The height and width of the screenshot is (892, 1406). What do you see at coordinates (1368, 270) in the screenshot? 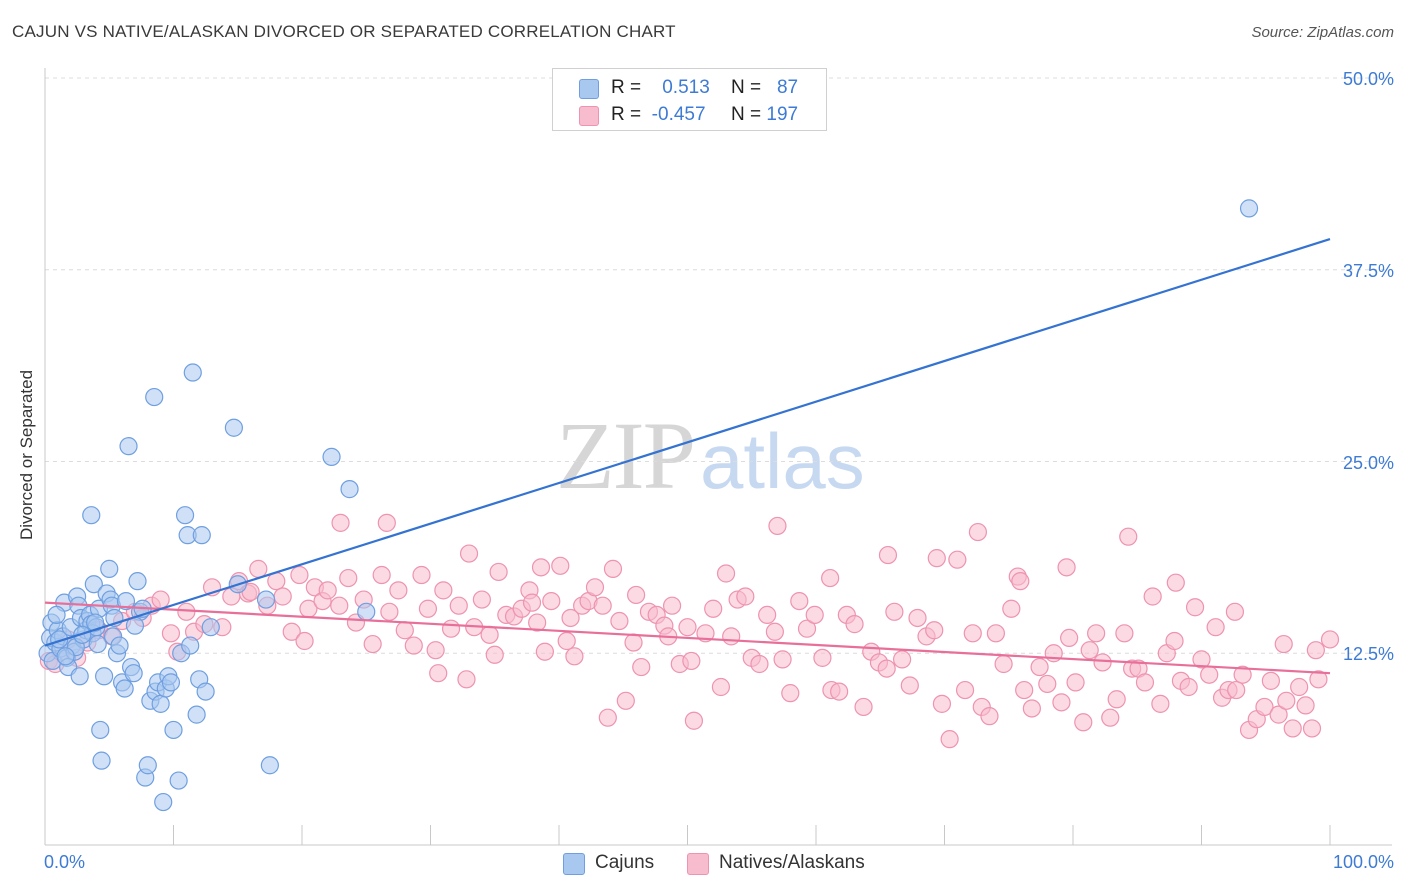
I see `y-tick-label-2: 37.5%` at bounding box center [1368, 270].